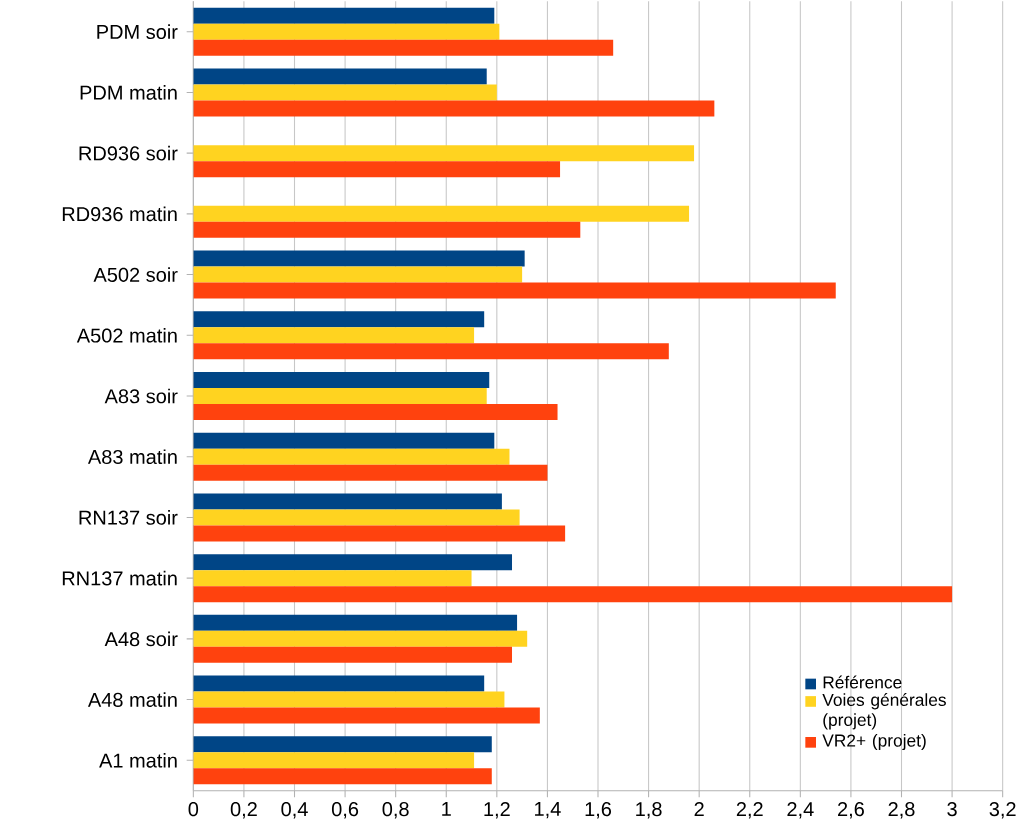 The width and height of the screenshot is (1020, 839). I want to click on x-tick-label: 3, so click(952, 809).